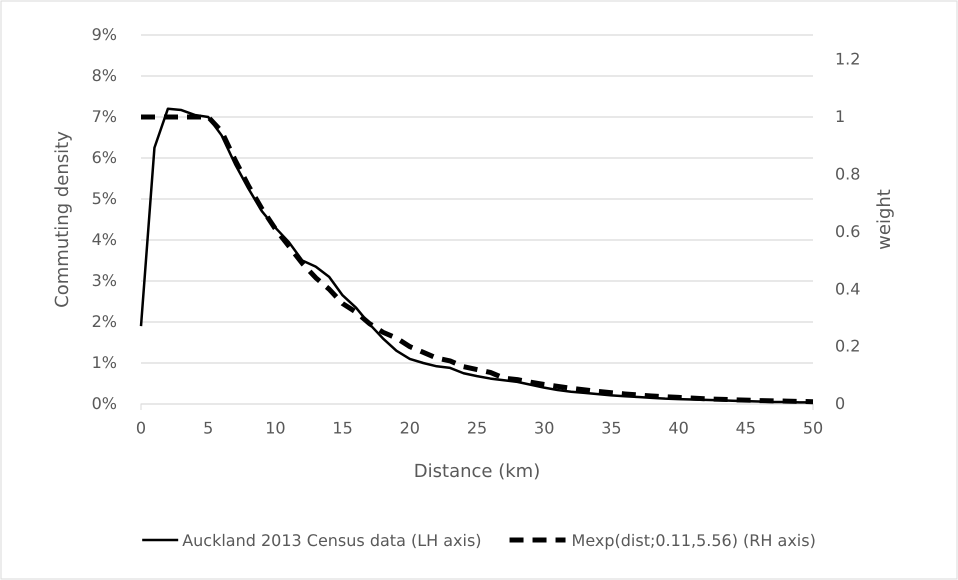 This screenshot has width=958, height=580. What do you see at coordinates (847, 288) in the screenshot?
I see `y2-tick-label: 0.4` at bounding box center [847, 288].